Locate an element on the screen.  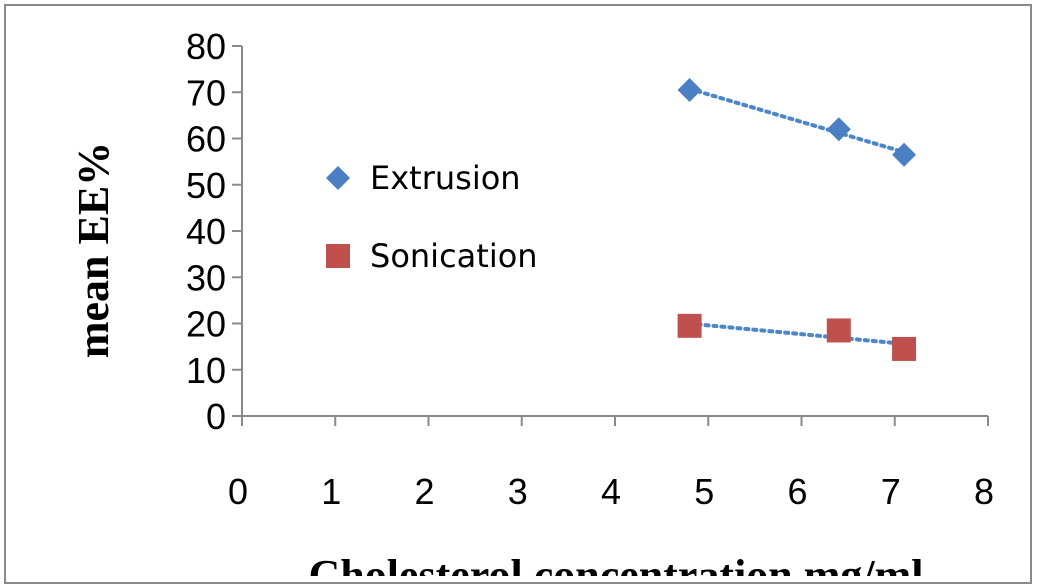
x-ticks: 0 1 2 3 4 5 6 7 8 is located at coordinates (611, 464).